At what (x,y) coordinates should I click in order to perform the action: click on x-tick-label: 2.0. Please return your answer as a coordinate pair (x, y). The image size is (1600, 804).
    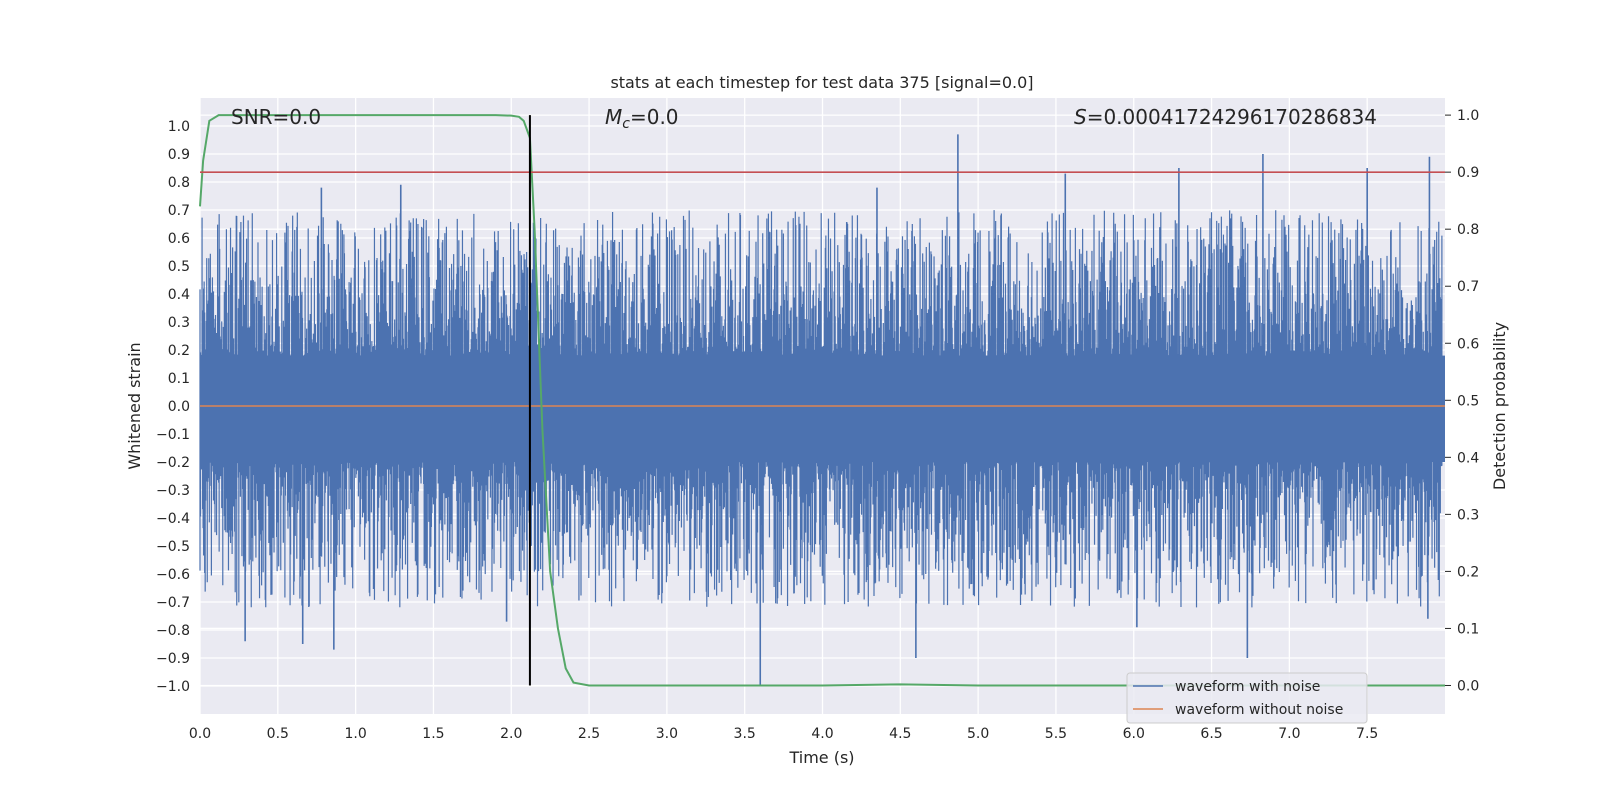
    Looking at the image, I should click on (511, 734).